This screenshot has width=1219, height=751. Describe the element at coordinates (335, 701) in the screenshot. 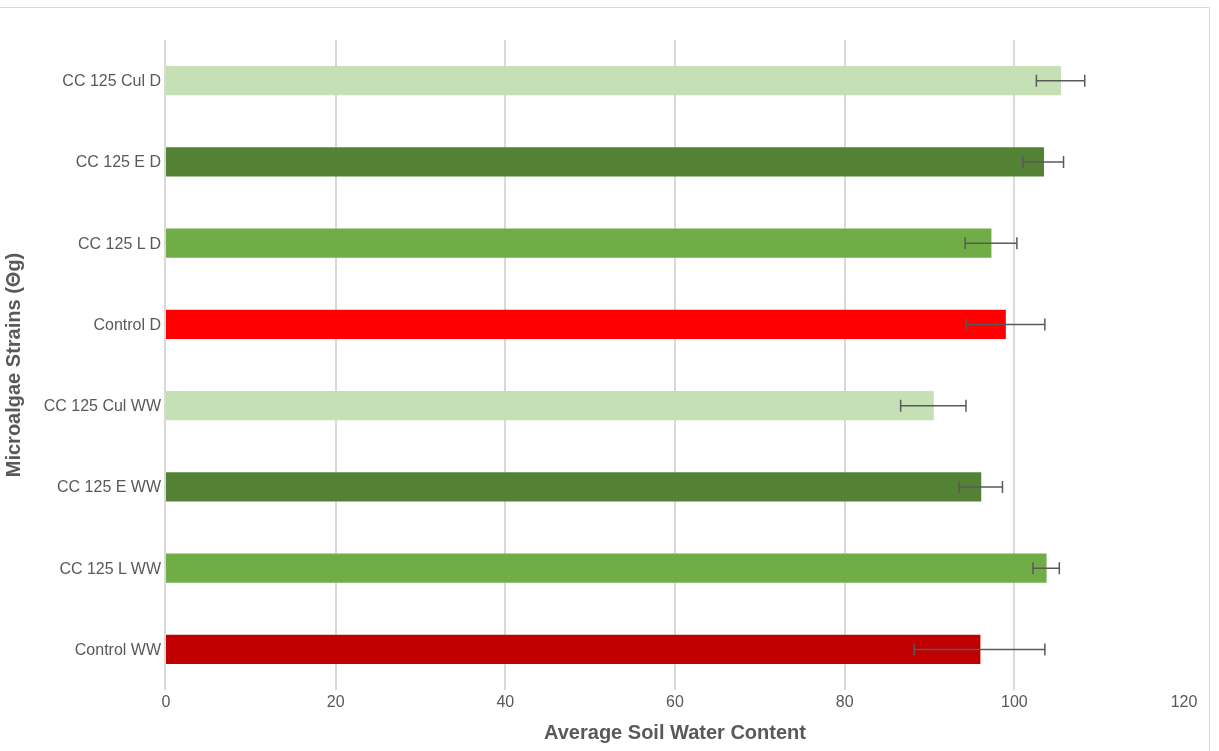

I see `x-tick-label: 20` at that location.